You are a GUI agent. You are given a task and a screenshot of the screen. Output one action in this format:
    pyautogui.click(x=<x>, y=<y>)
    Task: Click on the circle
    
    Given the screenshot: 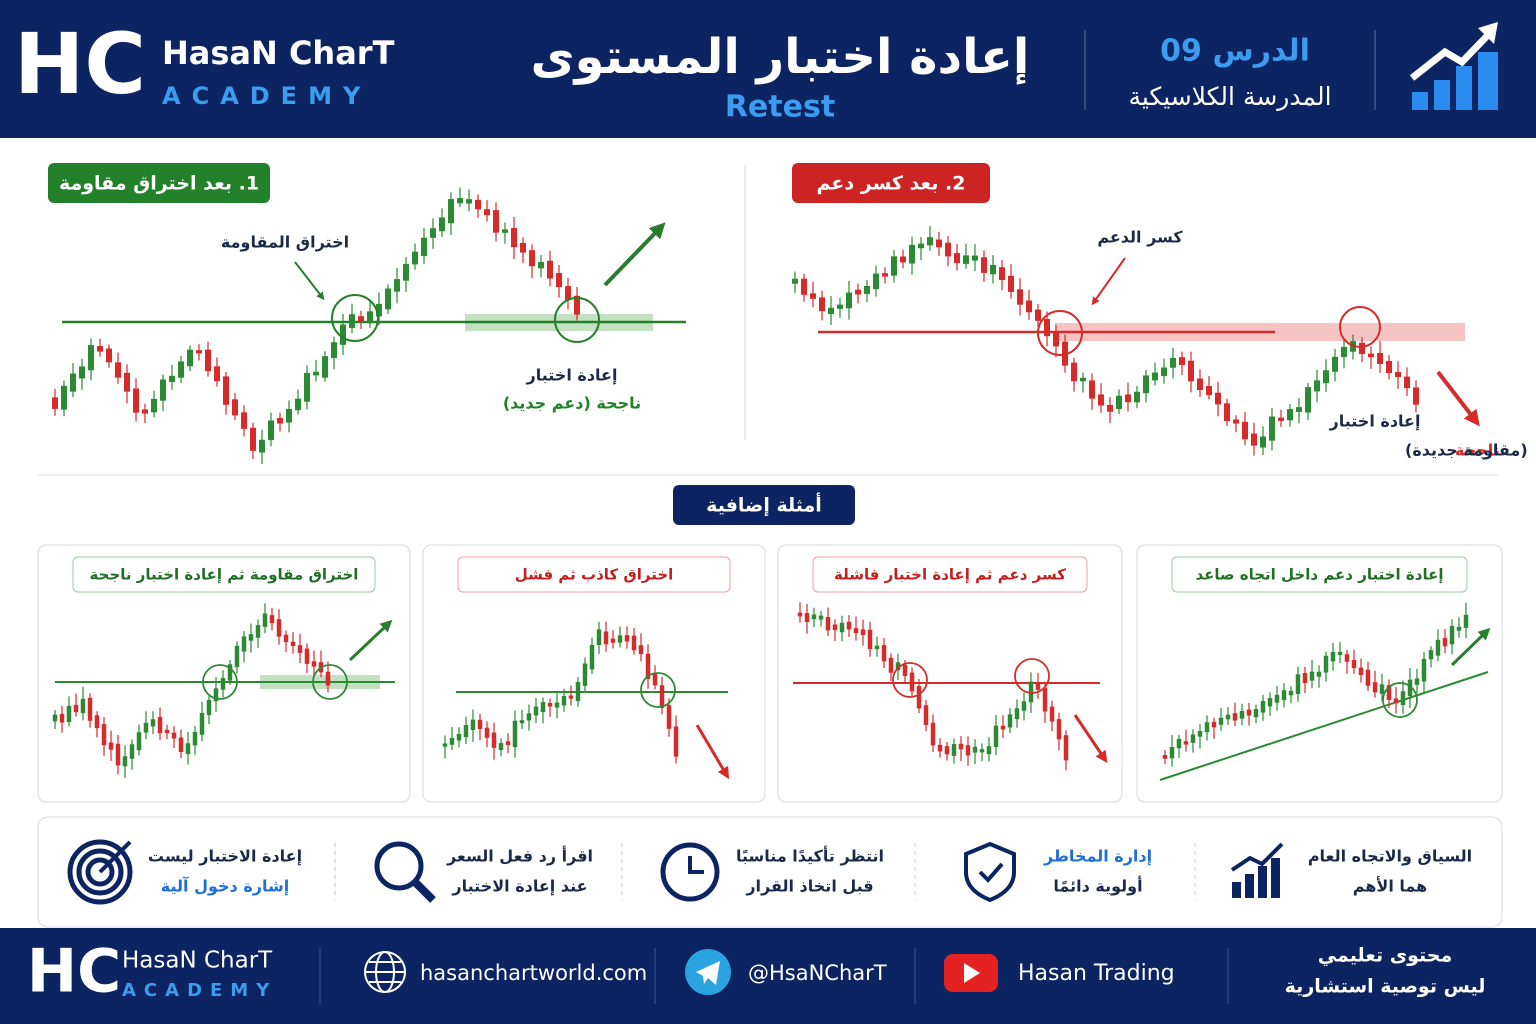 What is the action you would take?
    pyautogui.click(x=220, y=682)
    